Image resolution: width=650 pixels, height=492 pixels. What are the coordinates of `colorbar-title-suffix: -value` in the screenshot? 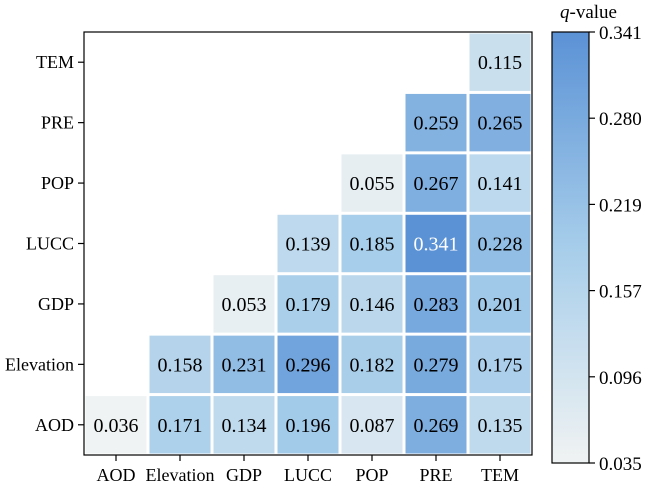 It's located at (593, 12).